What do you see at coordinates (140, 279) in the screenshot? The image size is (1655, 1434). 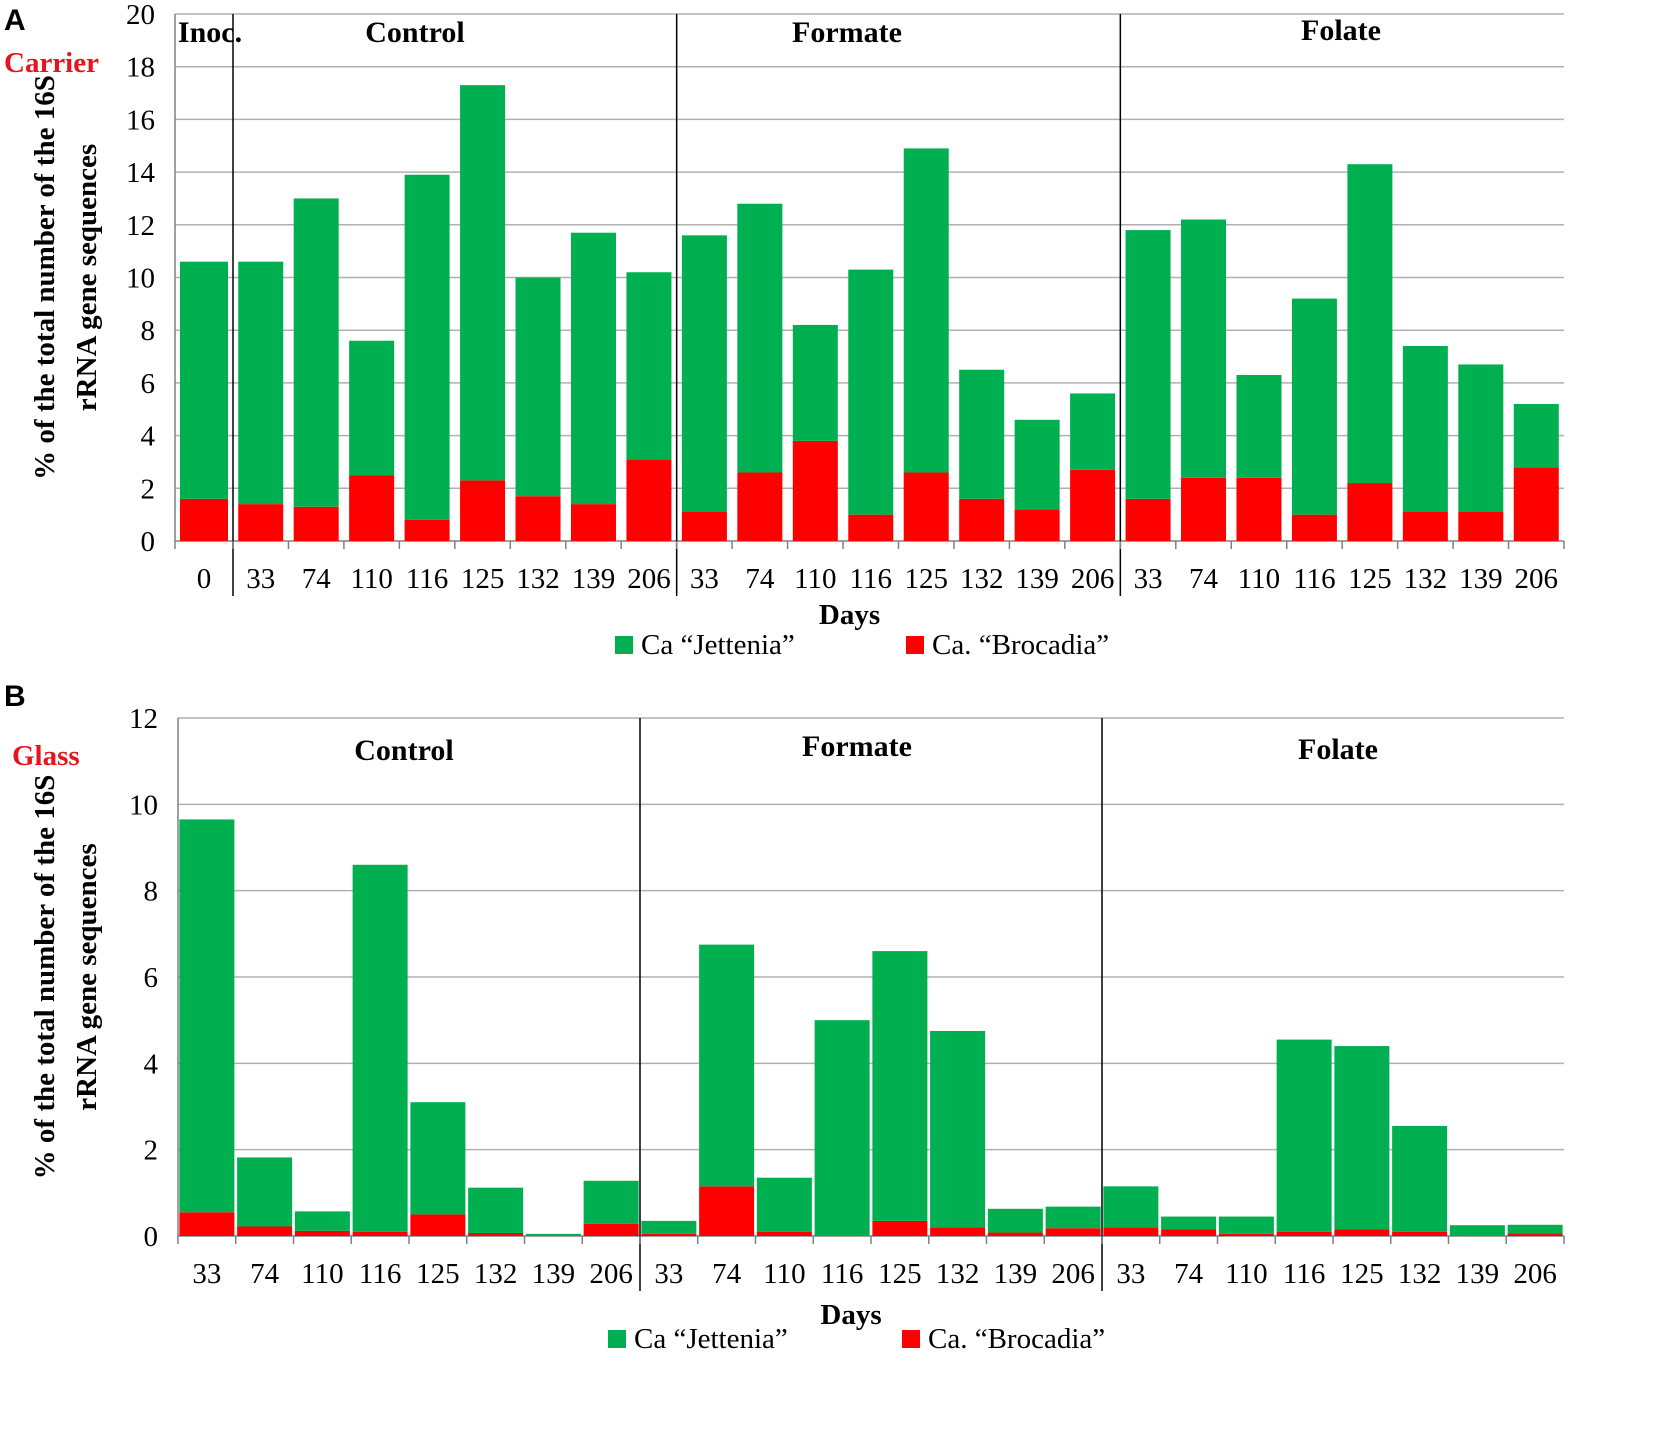 I see `y-tick-label: 10` at bounding box center [140, 279].